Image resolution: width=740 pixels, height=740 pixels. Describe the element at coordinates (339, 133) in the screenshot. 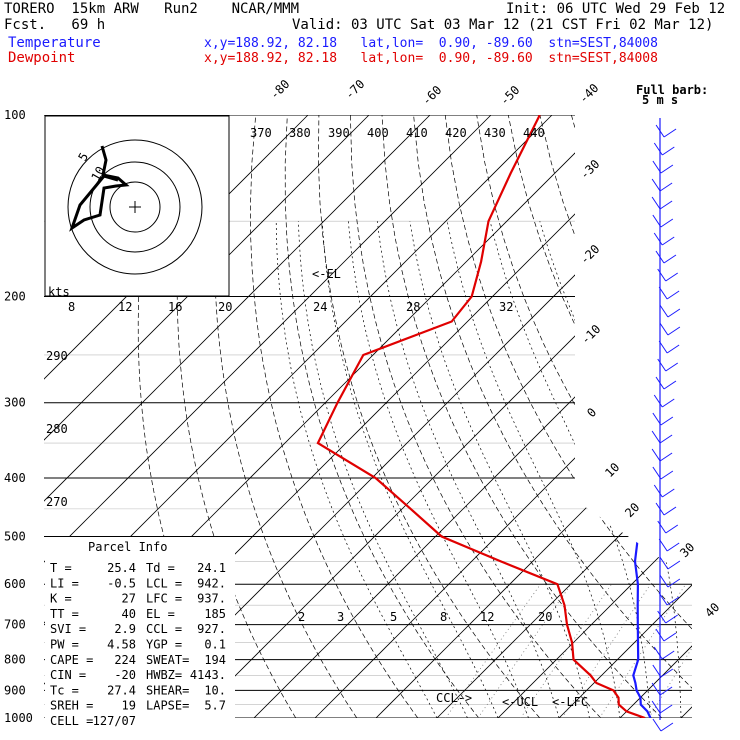

I see `theta-e-label: 390` at that location.